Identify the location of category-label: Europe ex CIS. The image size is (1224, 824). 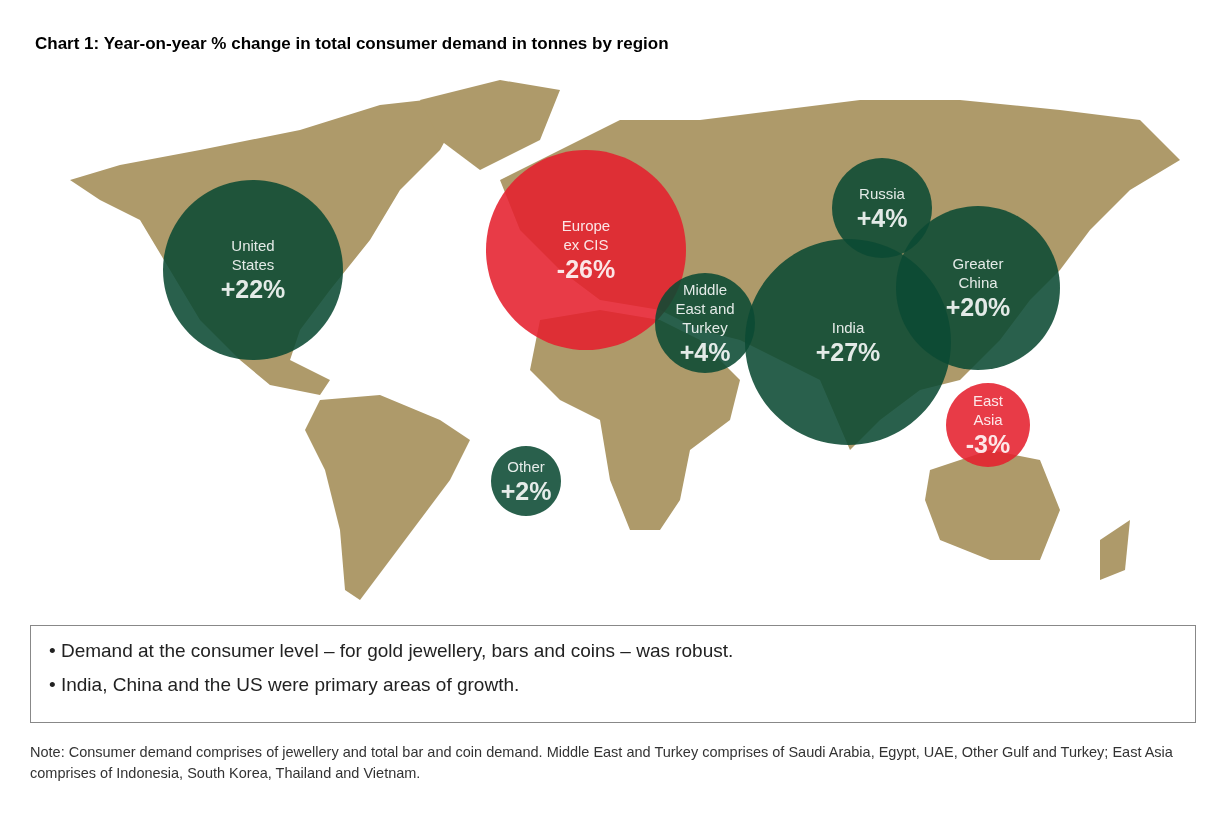
(586, 235).